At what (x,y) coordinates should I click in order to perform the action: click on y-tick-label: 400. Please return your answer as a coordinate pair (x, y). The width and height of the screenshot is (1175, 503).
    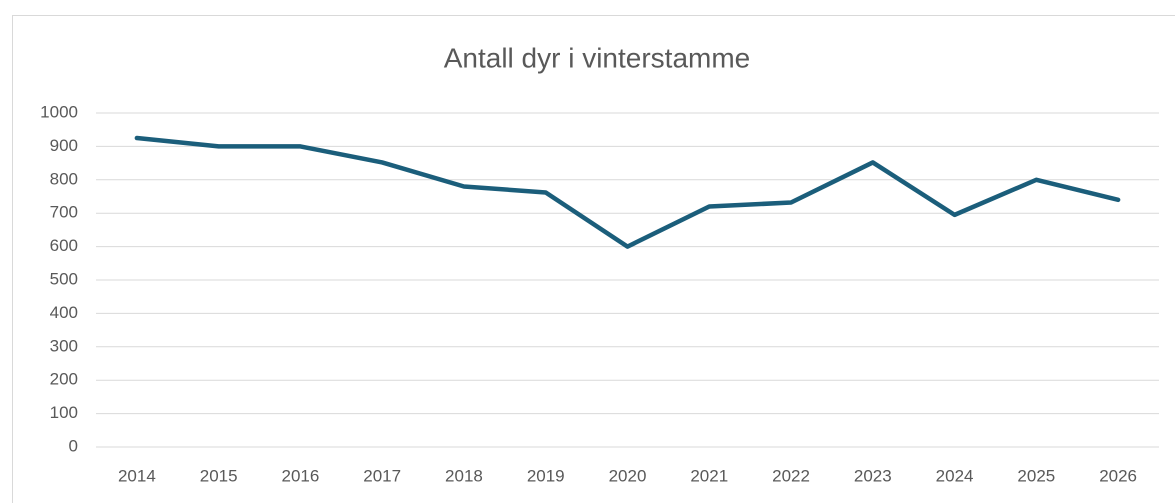
    Looking at the image, I should click on (64, 312).